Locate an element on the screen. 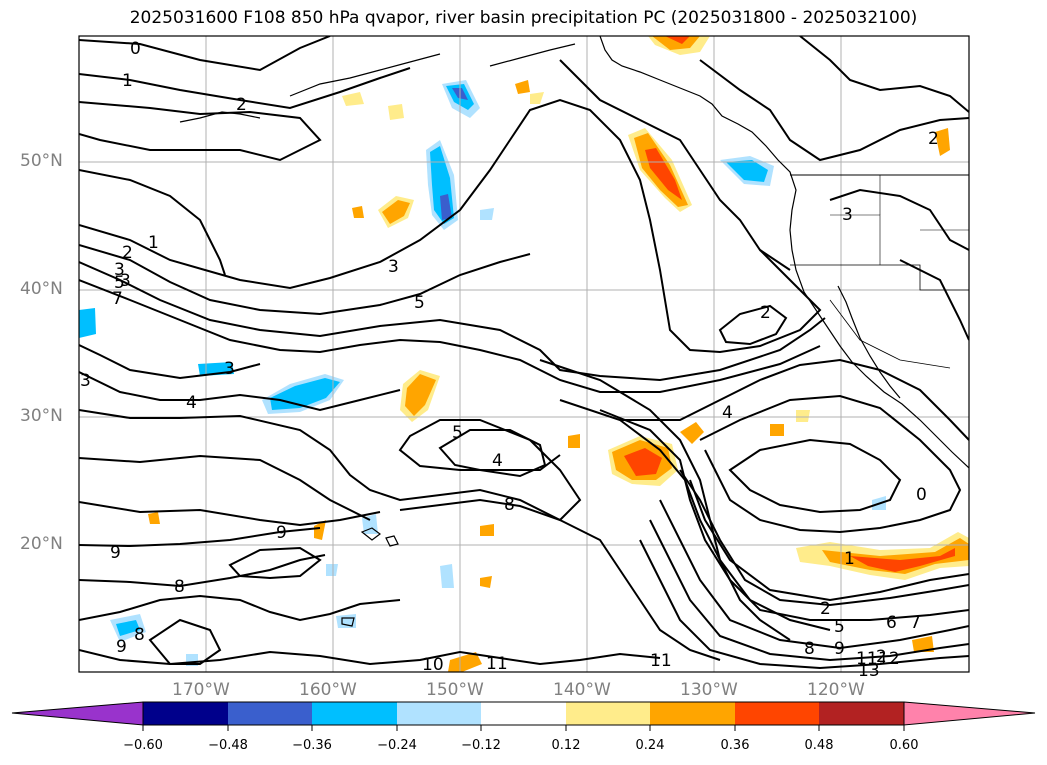 The height and width of the screenshot is (765, 1047). lon-label-140w: 140°W is located at coordinates (582, 690).